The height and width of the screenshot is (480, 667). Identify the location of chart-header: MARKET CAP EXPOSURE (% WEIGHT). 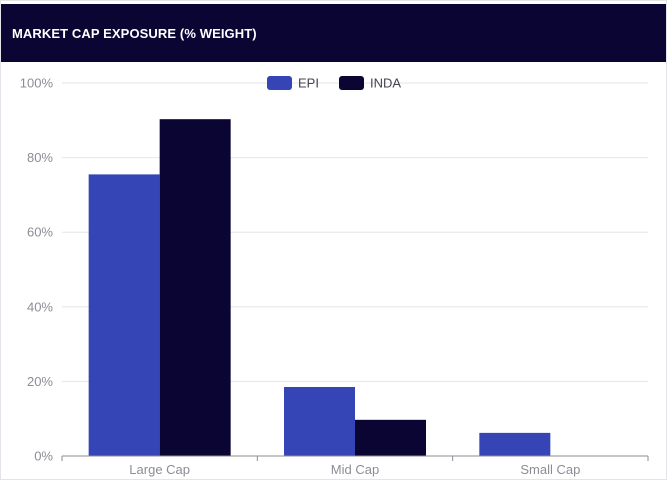
(333, 33).